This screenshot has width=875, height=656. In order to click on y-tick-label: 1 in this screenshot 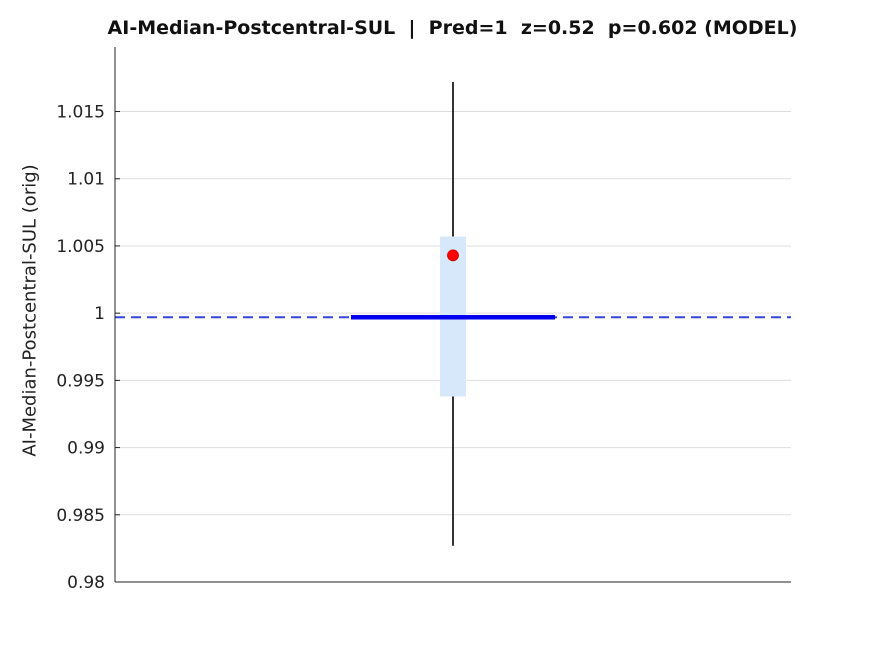, I will do `click(99, 314)`.